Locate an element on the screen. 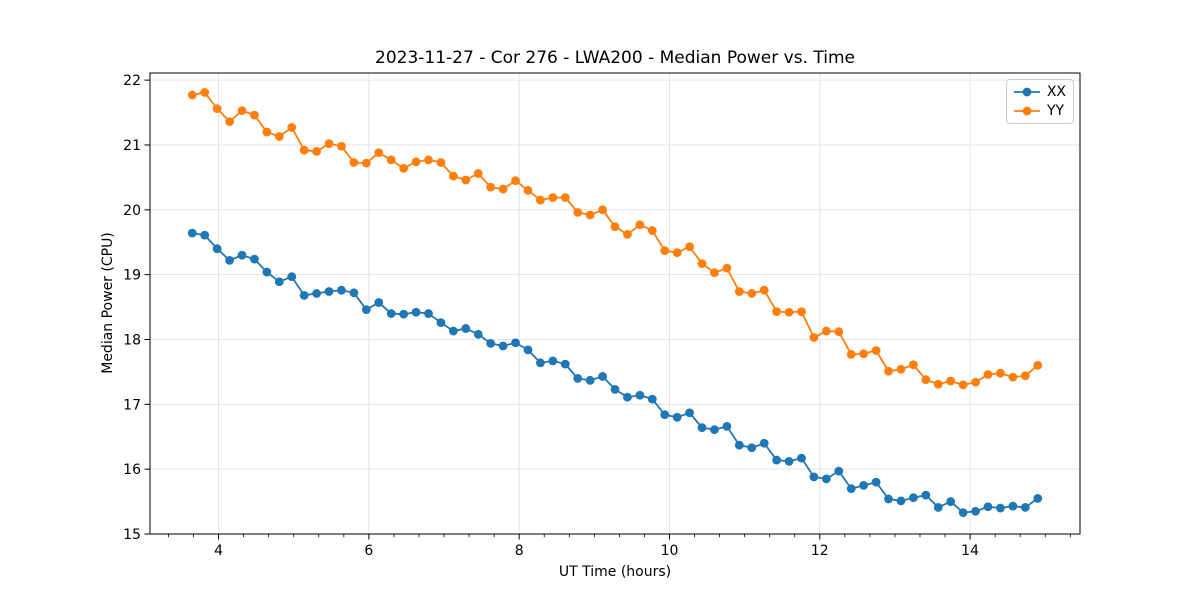  legend: XX YY is located at coordinates (1040, 101).